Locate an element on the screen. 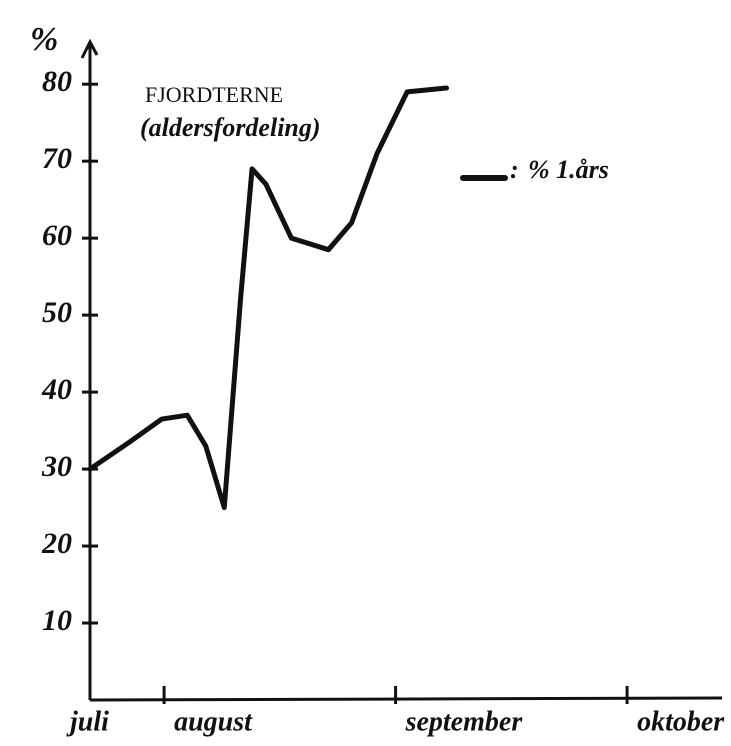 The image size is (731, 746). y-tick-label: 30 is located at coordinates (56, 466).